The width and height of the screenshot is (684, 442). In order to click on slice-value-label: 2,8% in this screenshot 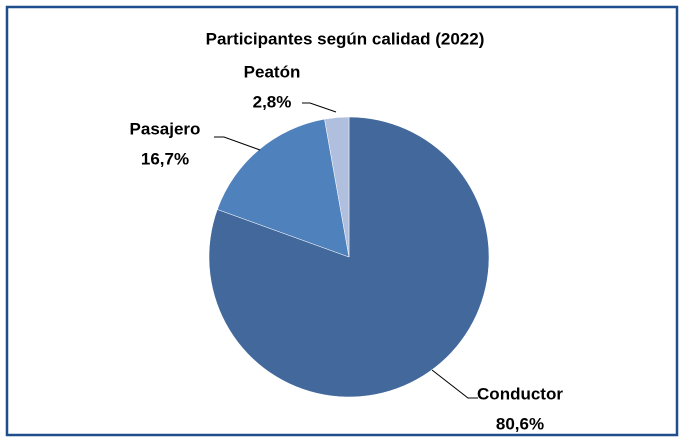, I will do `click(272, 101)`.